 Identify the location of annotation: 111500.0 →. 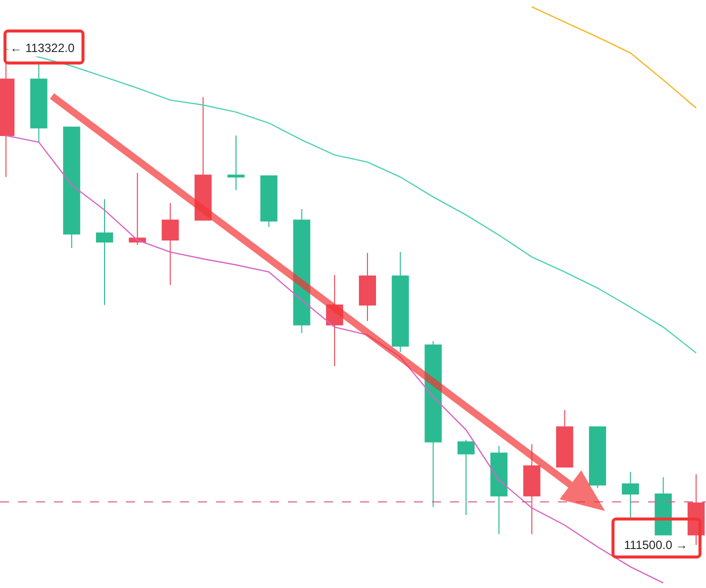
(656, 545).